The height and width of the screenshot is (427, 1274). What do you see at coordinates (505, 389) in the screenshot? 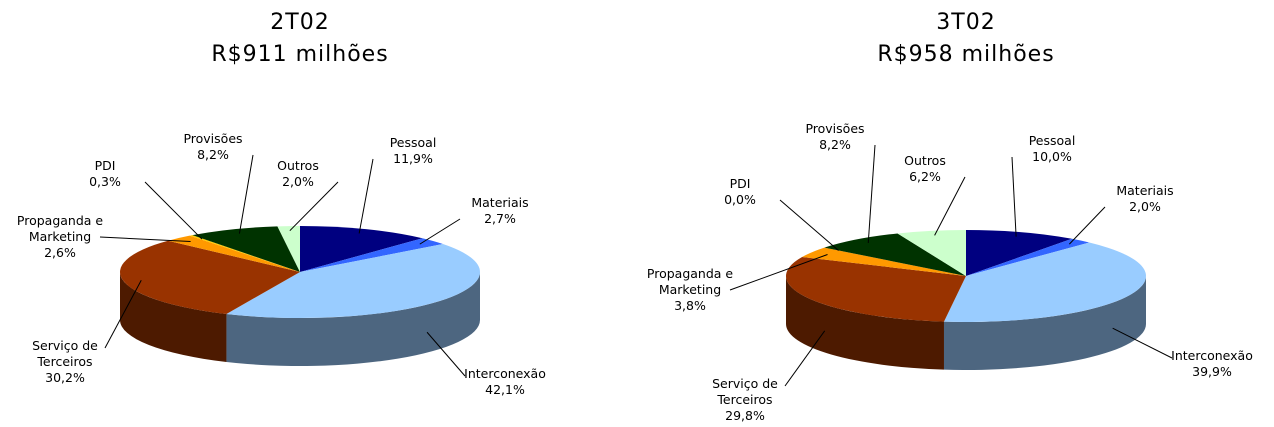
I see `value-label: 42,1%` at bounding box center [505, 389].